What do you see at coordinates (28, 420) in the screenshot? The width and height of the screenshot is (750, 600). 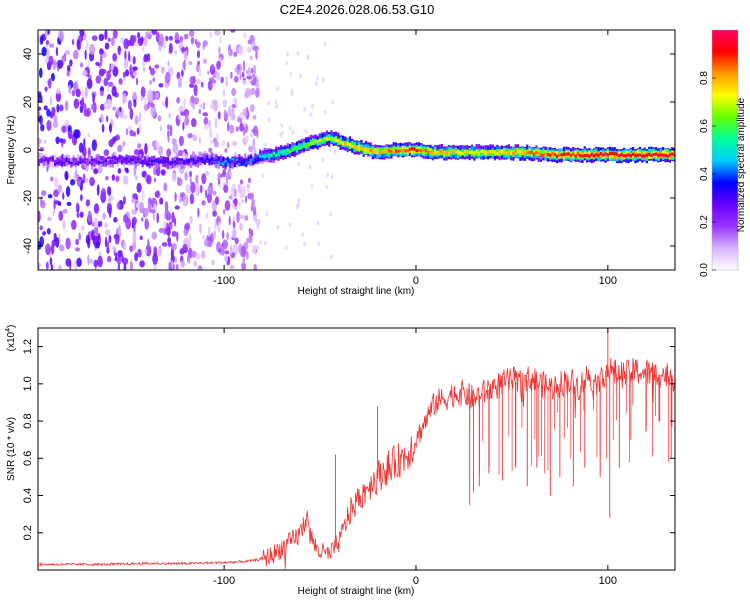 I see `snr-y-tick-label: 0.8` at bounding box center [28, 420].